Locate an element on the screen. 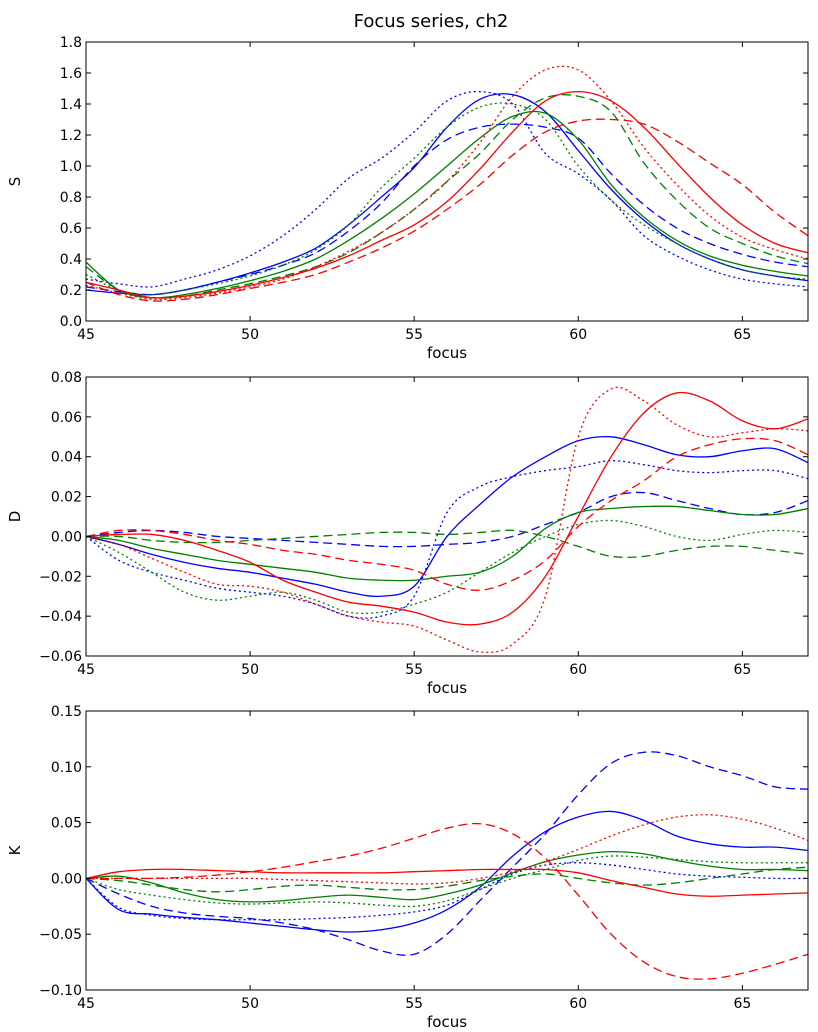  y-tick-label: 1.6 is located at coordinates (71, 74).